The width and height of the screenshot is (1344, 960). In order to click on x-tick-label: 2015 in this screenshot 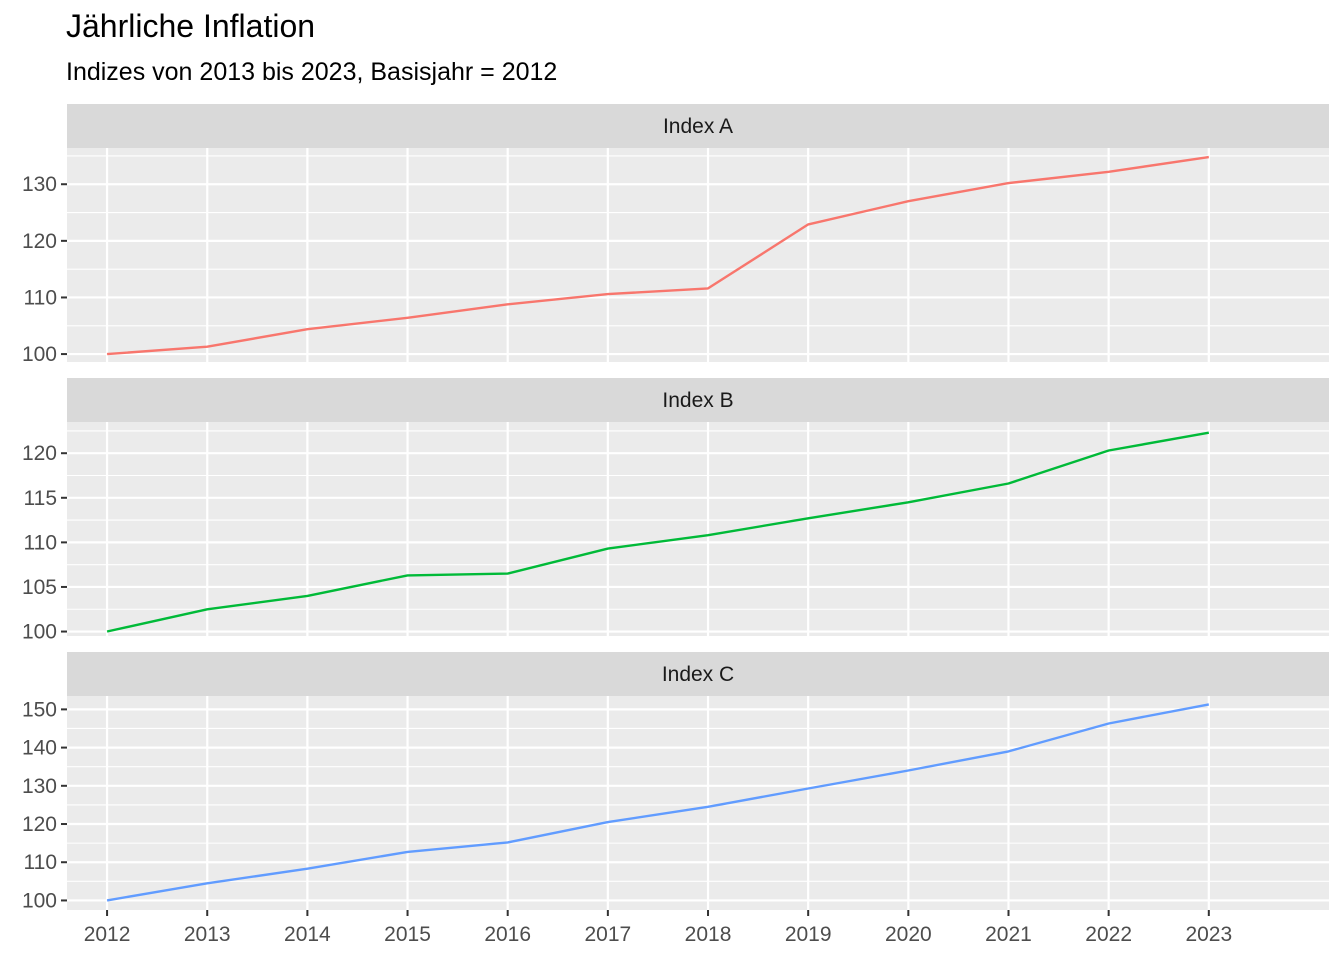, I will do `click(407, 934)`.